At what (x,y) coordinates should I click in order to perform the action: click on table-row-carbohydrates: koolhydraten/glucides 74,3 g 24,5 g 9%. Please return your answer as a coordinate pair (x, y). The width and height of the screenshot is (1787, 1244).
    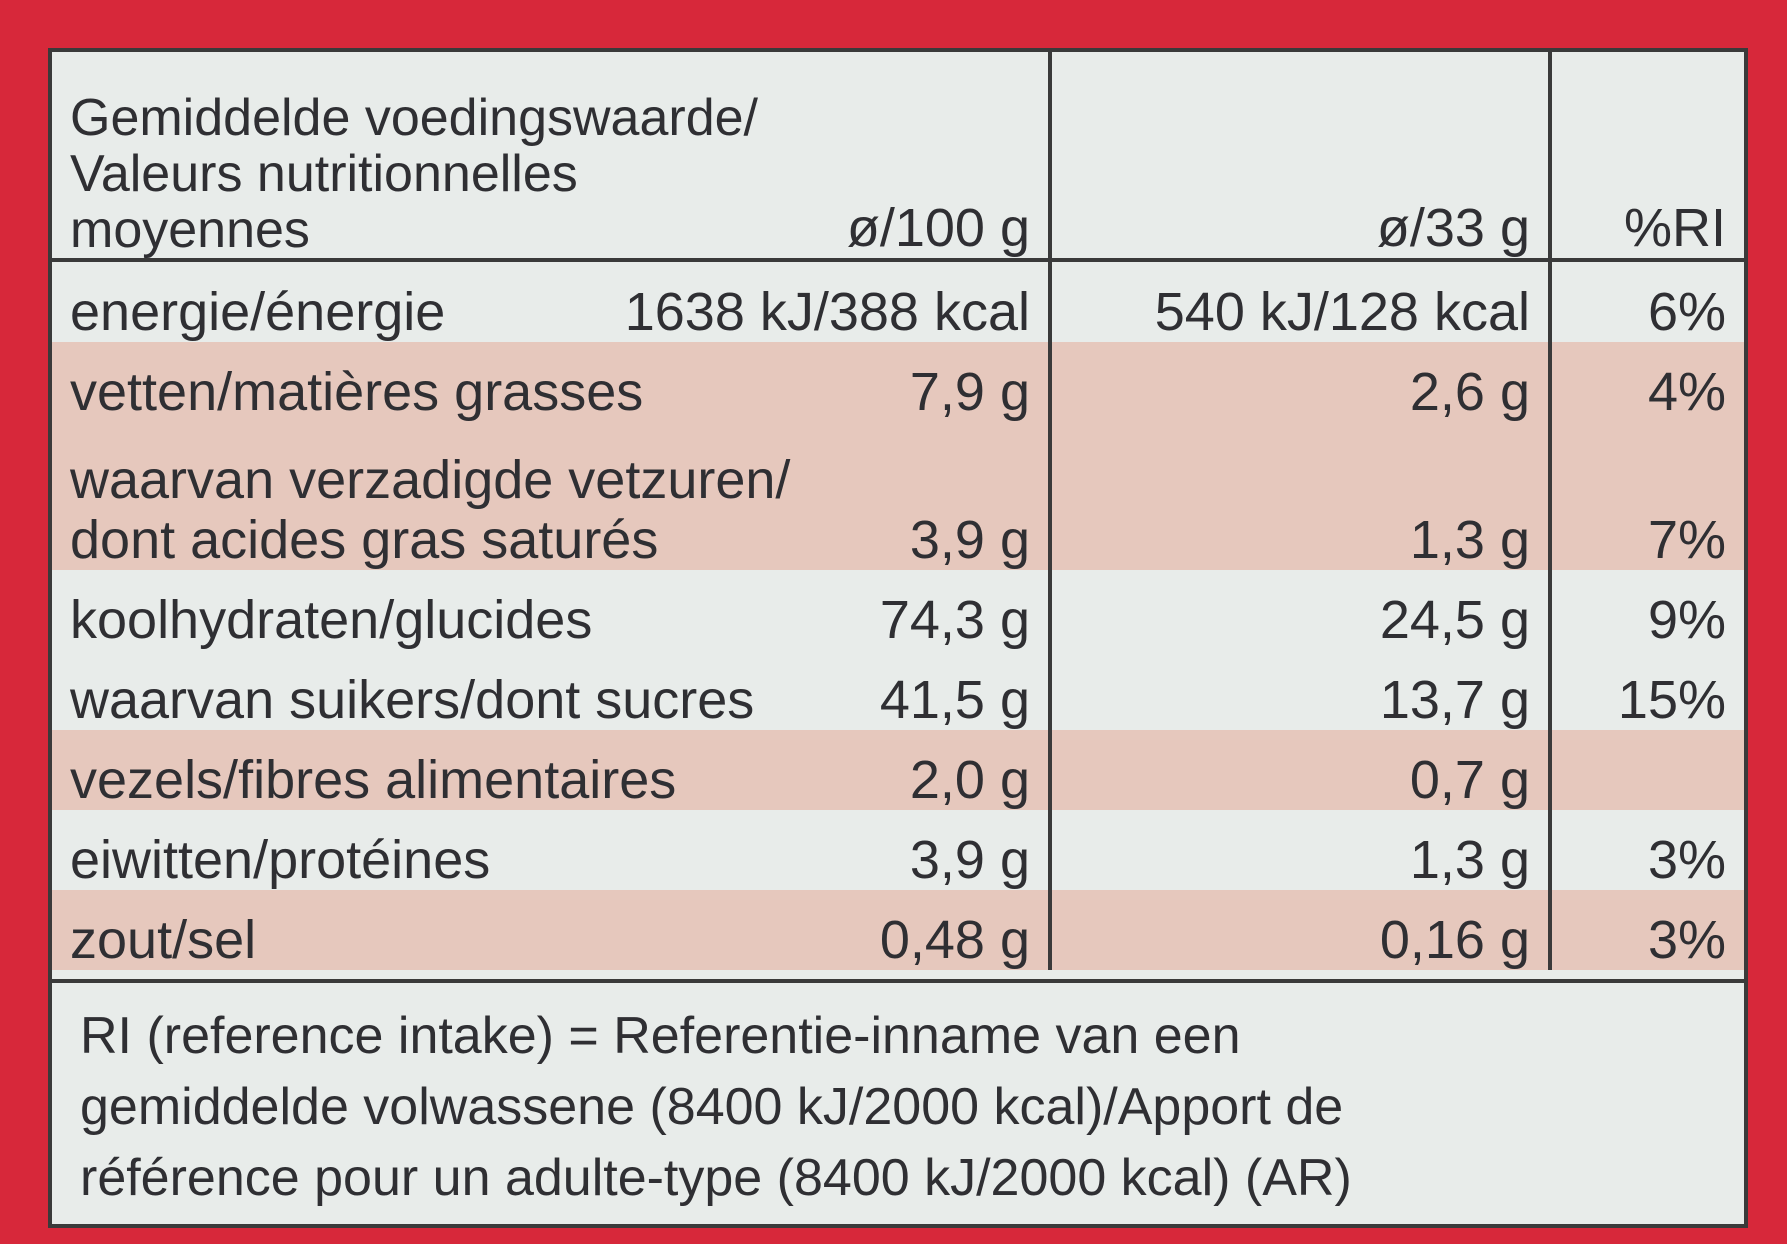
    Looking at the image, I should click on (898, 610).